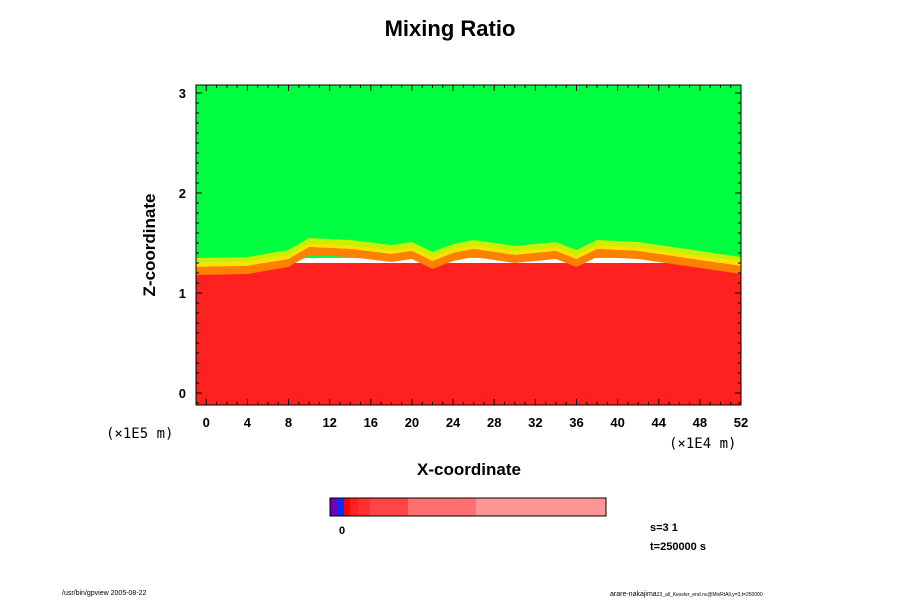  What do you see at coordinates (450, 28) in the screenshot?
I see `chart-title: Mixing Ratio` at bounding box center [450, 28].